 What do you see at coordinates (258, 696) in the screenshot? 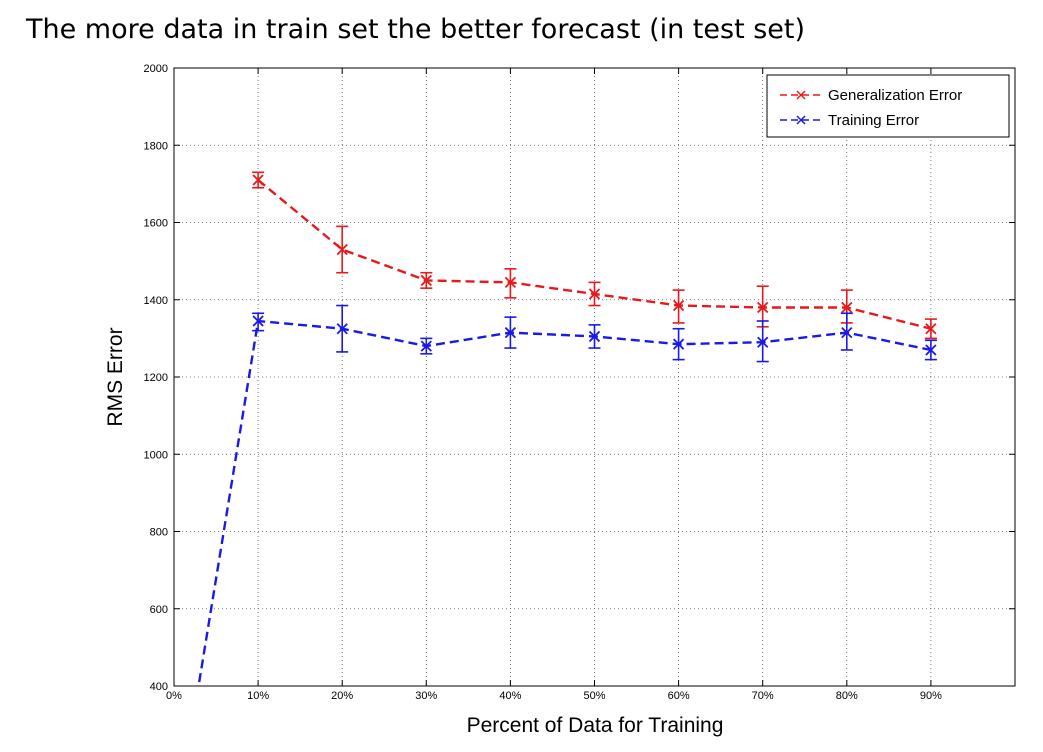
I see `x-tick-label: 10%` at bounding box center [258, 696].